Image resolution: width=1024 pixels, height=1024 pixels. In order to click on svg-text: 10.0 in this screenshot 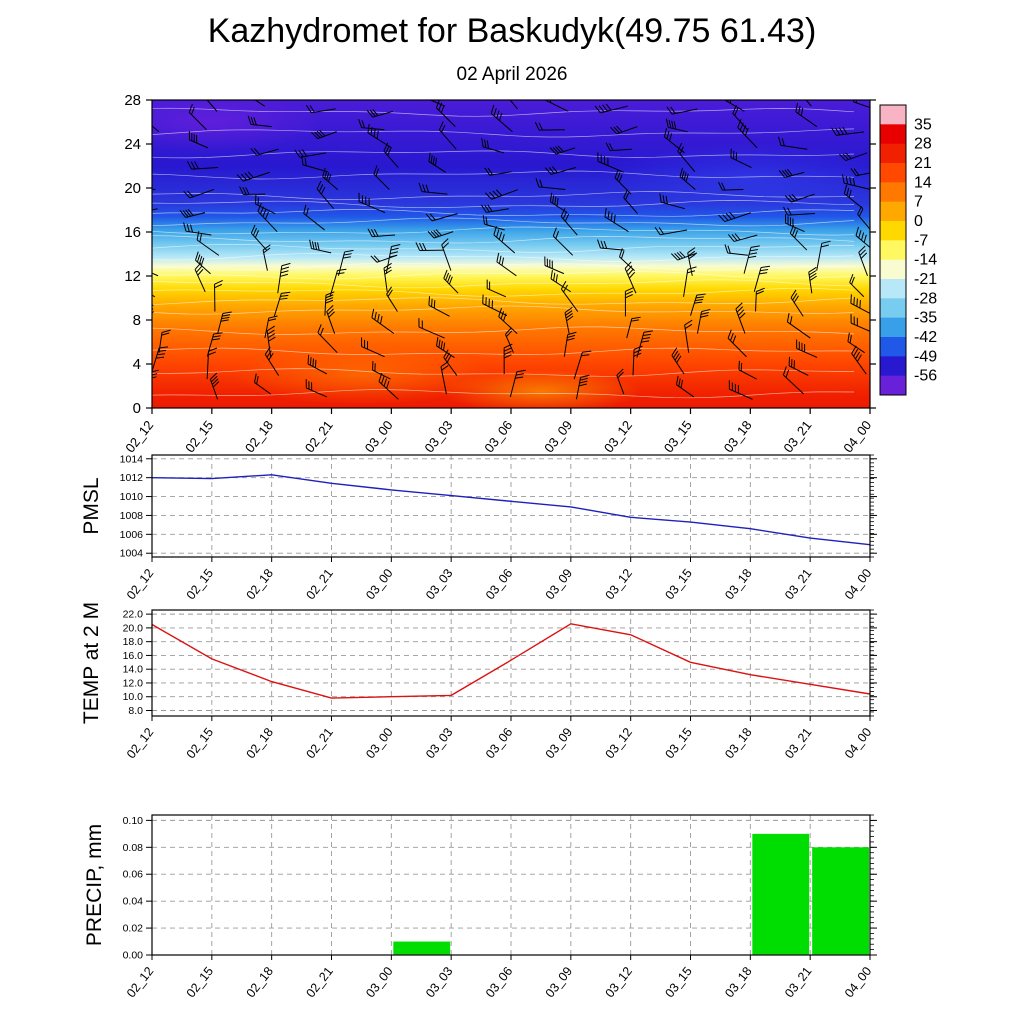, I will do `click(133, 697)`.